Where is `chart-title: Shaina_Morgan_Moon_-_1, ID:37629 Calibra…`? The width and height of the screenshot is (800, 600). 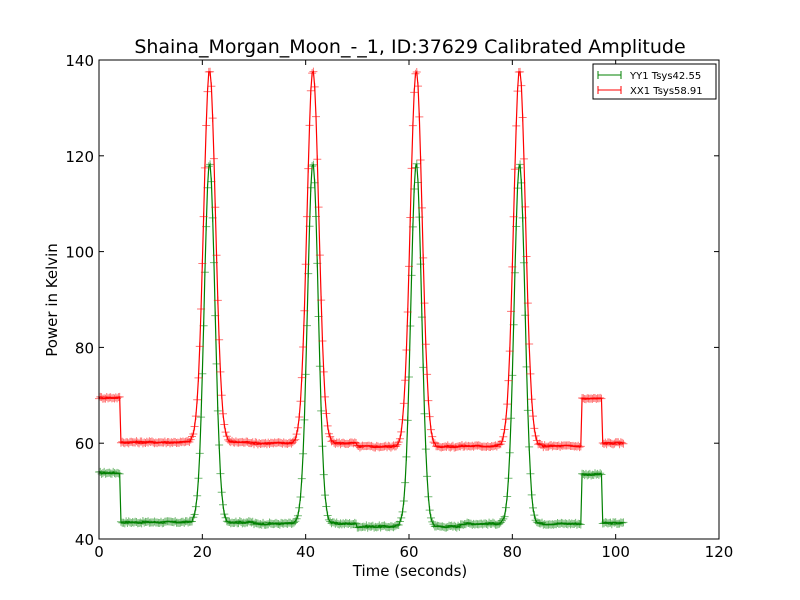
chart-title: Shaina_Morgan_Moon_-_1, ID:37629 Calibra… is located at coordinates (409, 47).